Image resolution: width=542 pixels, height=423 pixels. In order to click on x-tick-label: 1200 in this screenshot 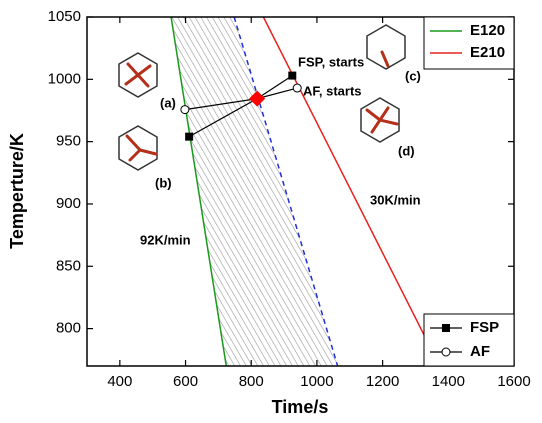, I will do `click(382, 381)`.